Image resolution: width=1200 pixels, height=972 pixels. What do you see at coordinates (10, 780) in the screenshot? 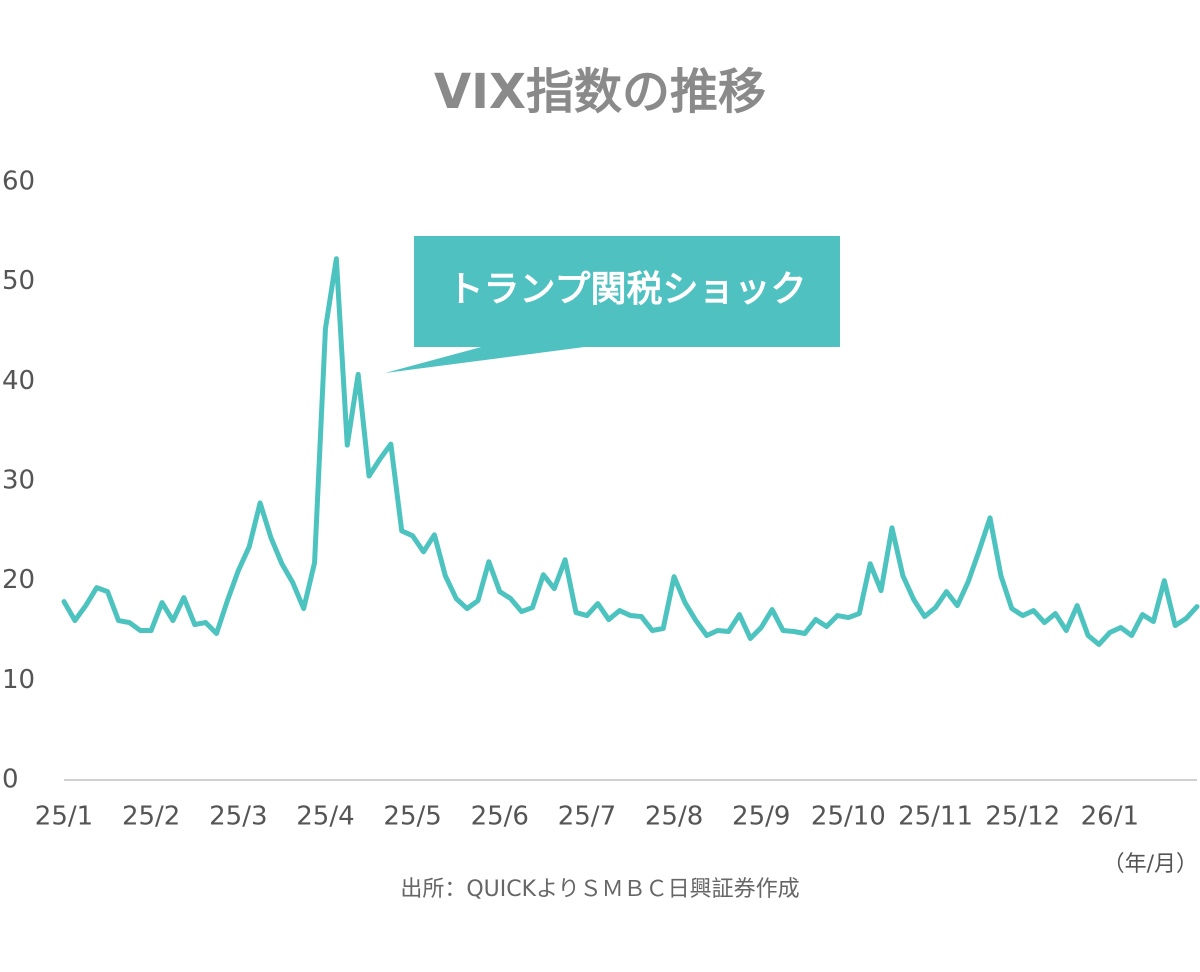
I see `y-tick-label: 0` at bounding box center [10, 780].